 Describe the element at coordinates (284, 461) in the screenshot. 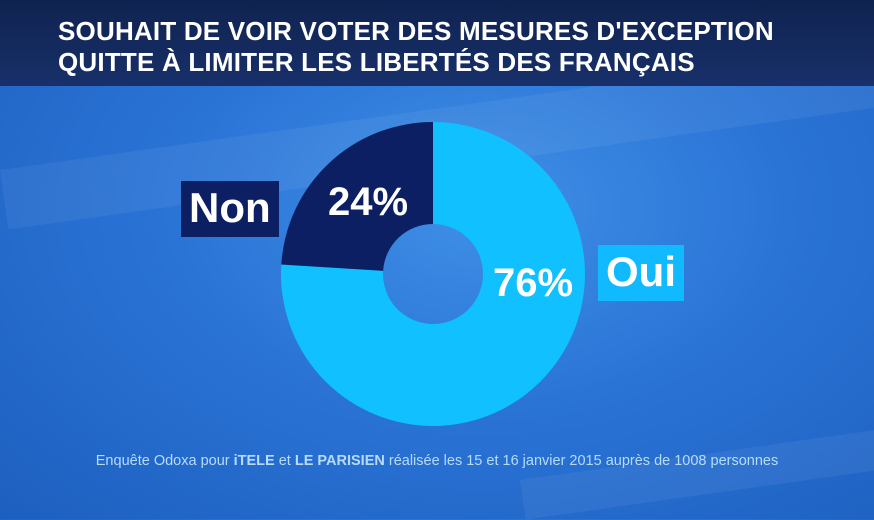

I see `source-text-2: et` at that location.